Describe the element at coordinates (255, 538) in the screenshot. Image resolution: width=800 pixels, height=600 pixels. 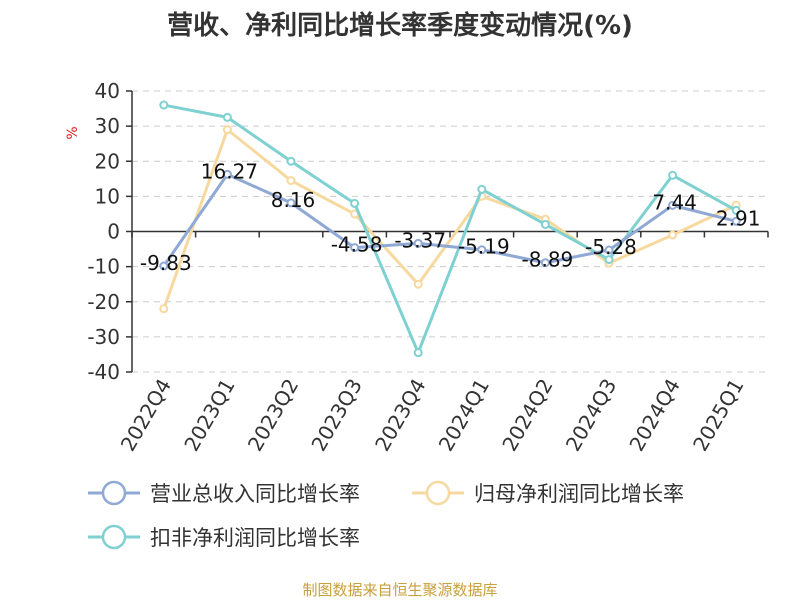
I see `legend-label: 扣非净利润同比增长率` at that location.